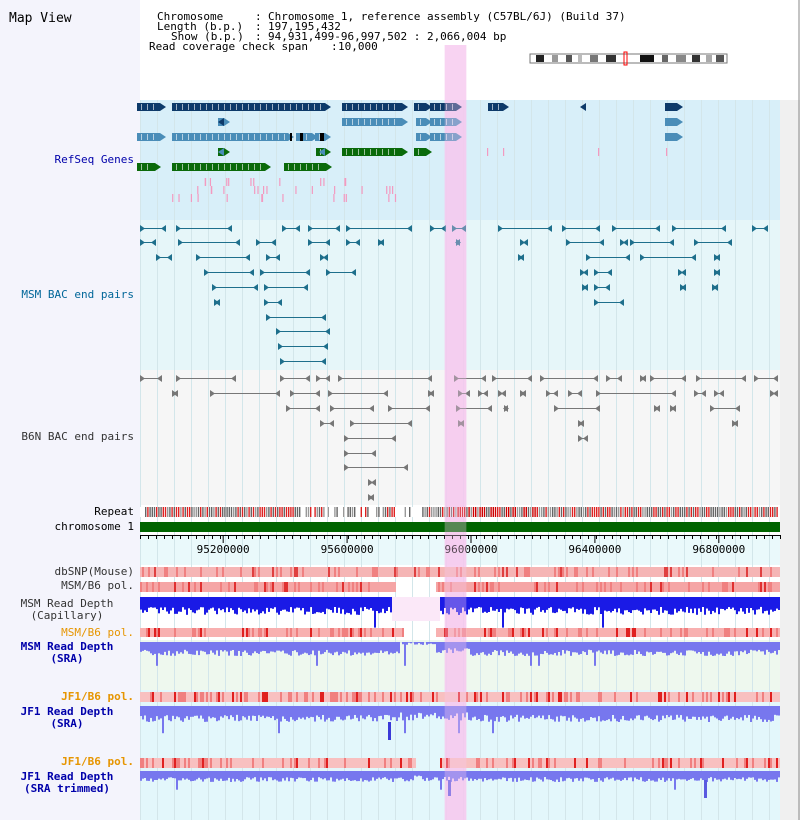 Image resolution: width=800 pixels, height=820 pixels. What do you see at coordinates (114, 511) in the screenshot?
I see `track-label-repeat: Repeat` at bounding box center [114, 511].